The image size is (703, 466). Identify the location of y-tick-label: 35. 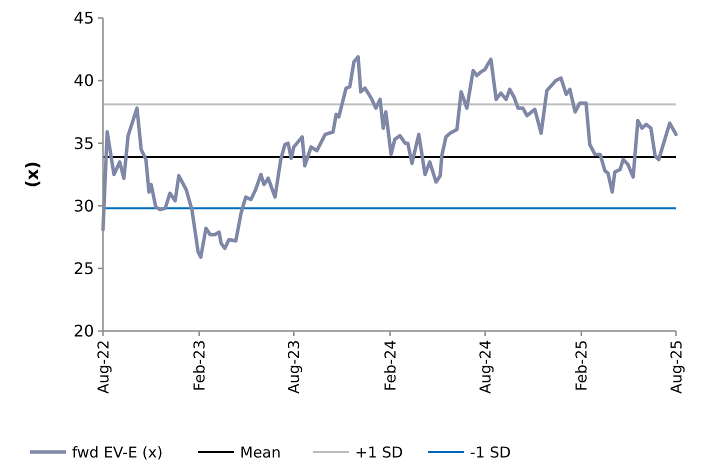
(84, 143).